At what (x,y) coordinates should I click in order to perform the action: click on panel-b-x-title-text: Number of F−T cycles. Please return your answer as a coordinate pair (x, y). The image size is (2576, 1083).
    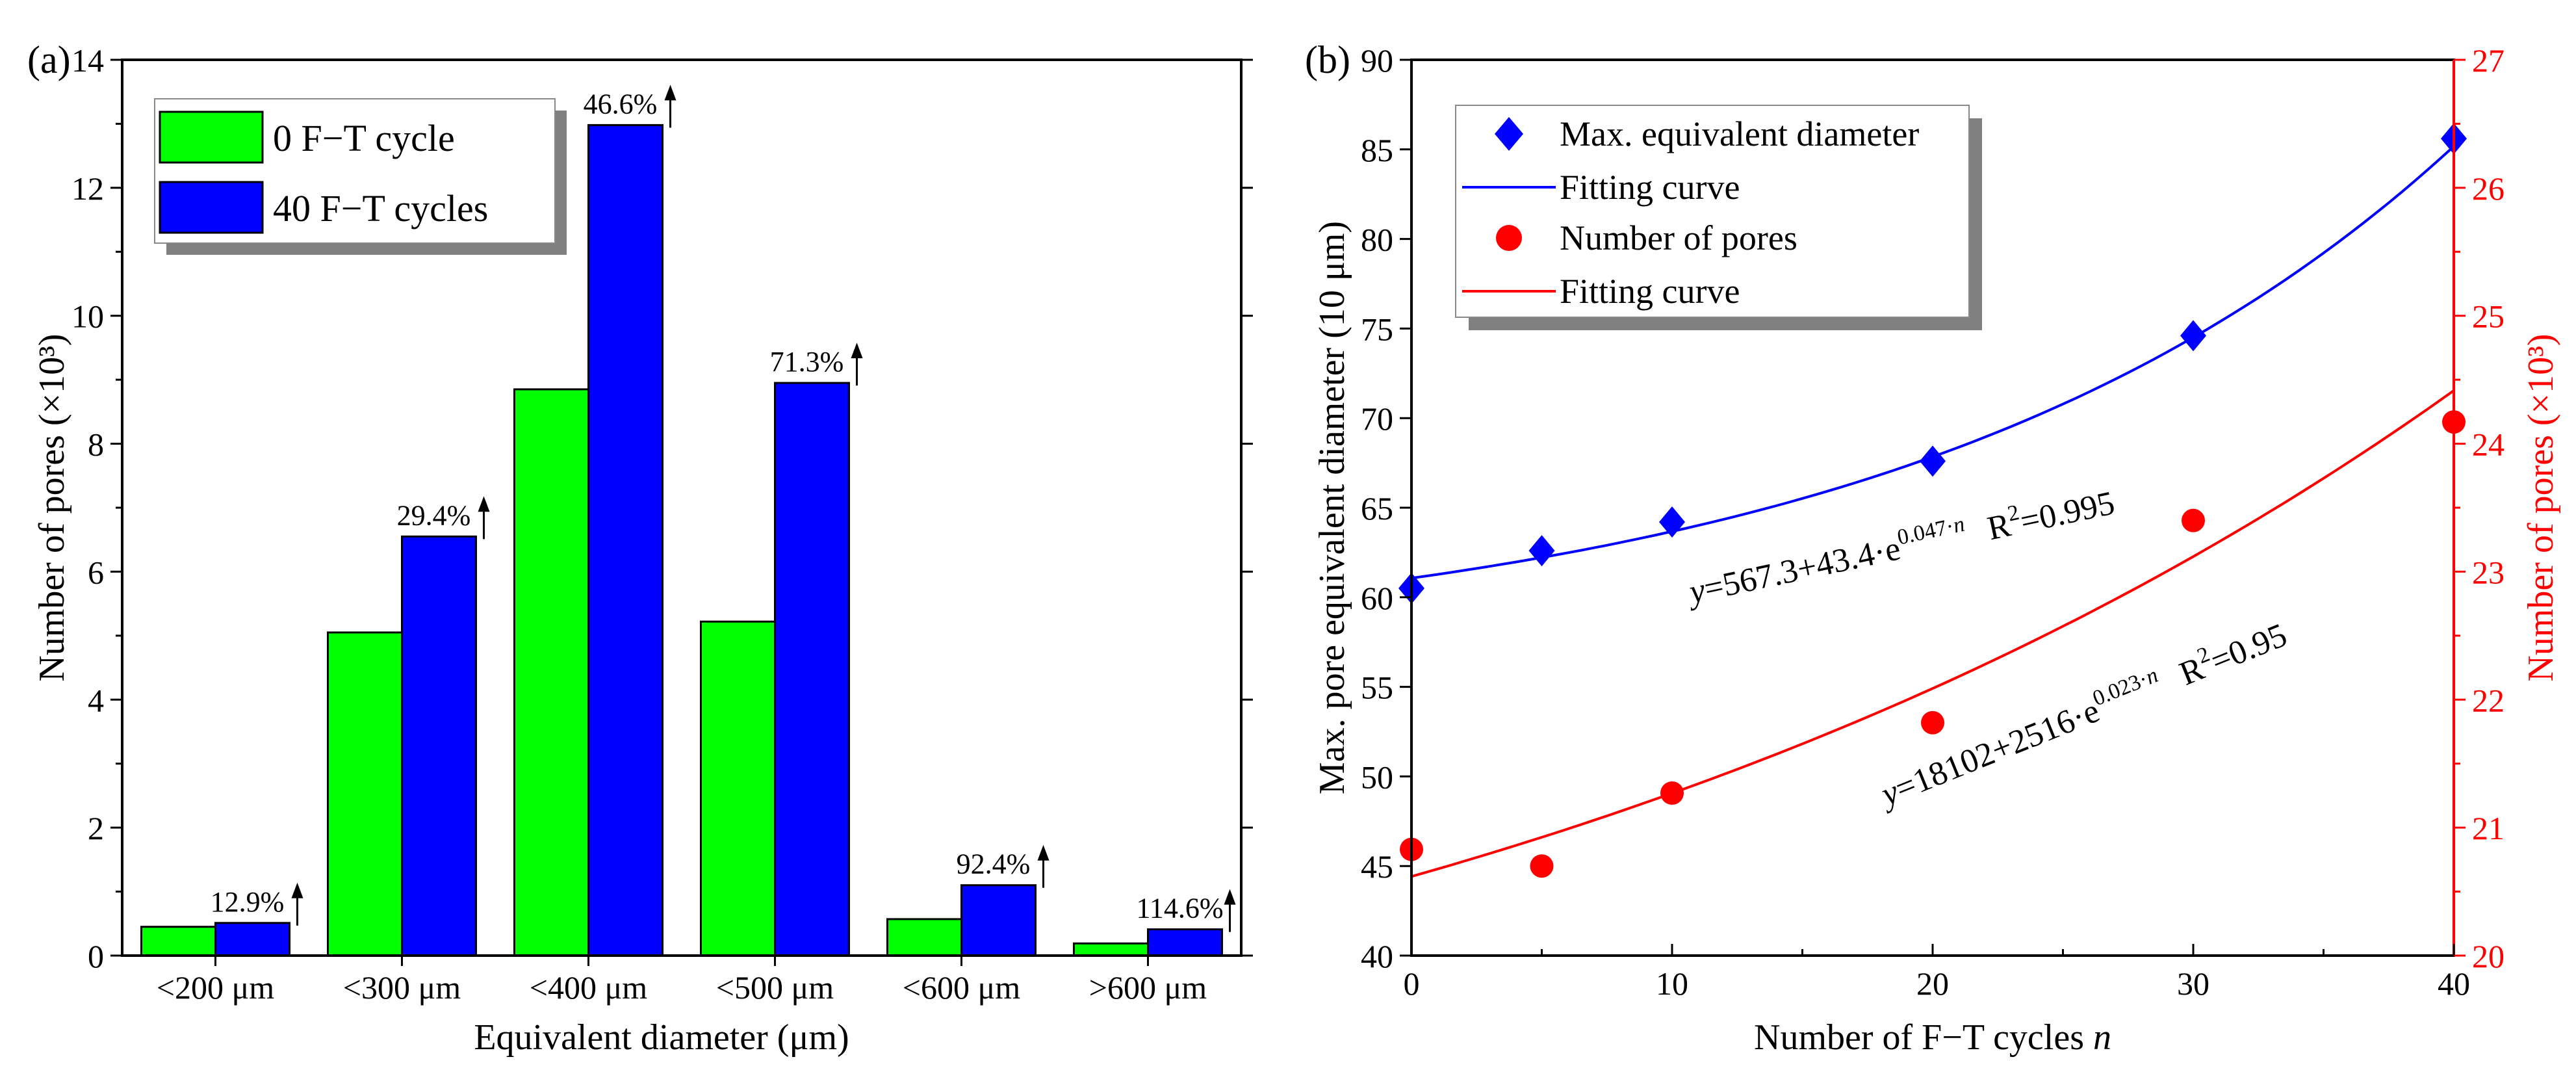
    Looking at the image, I should click on (1924, 1037).